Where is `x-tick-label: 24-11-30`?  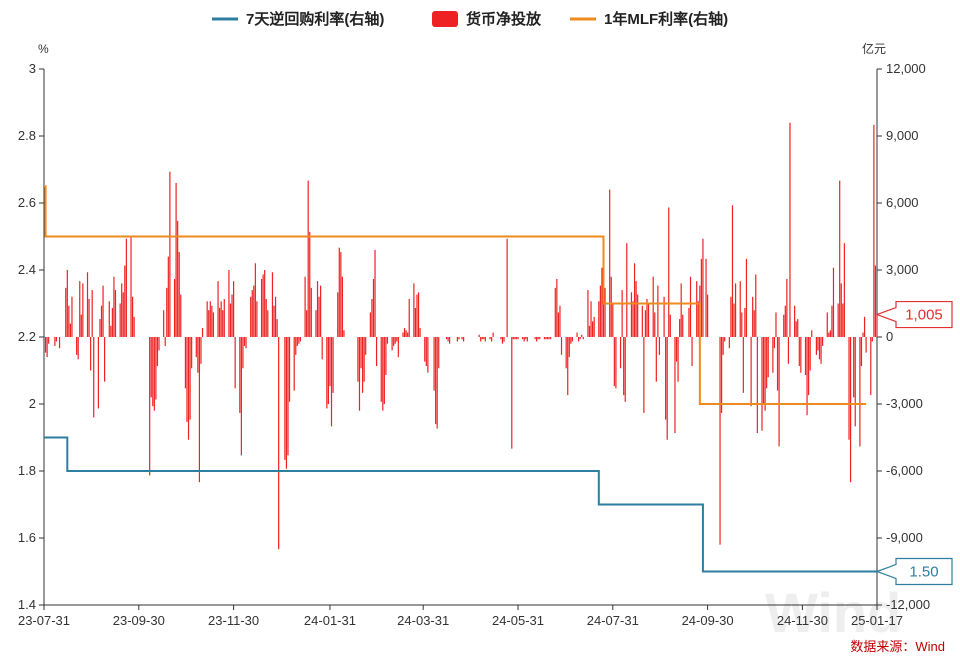
x-tick-label: 24-11-30 is located at coordinates (802, 620).